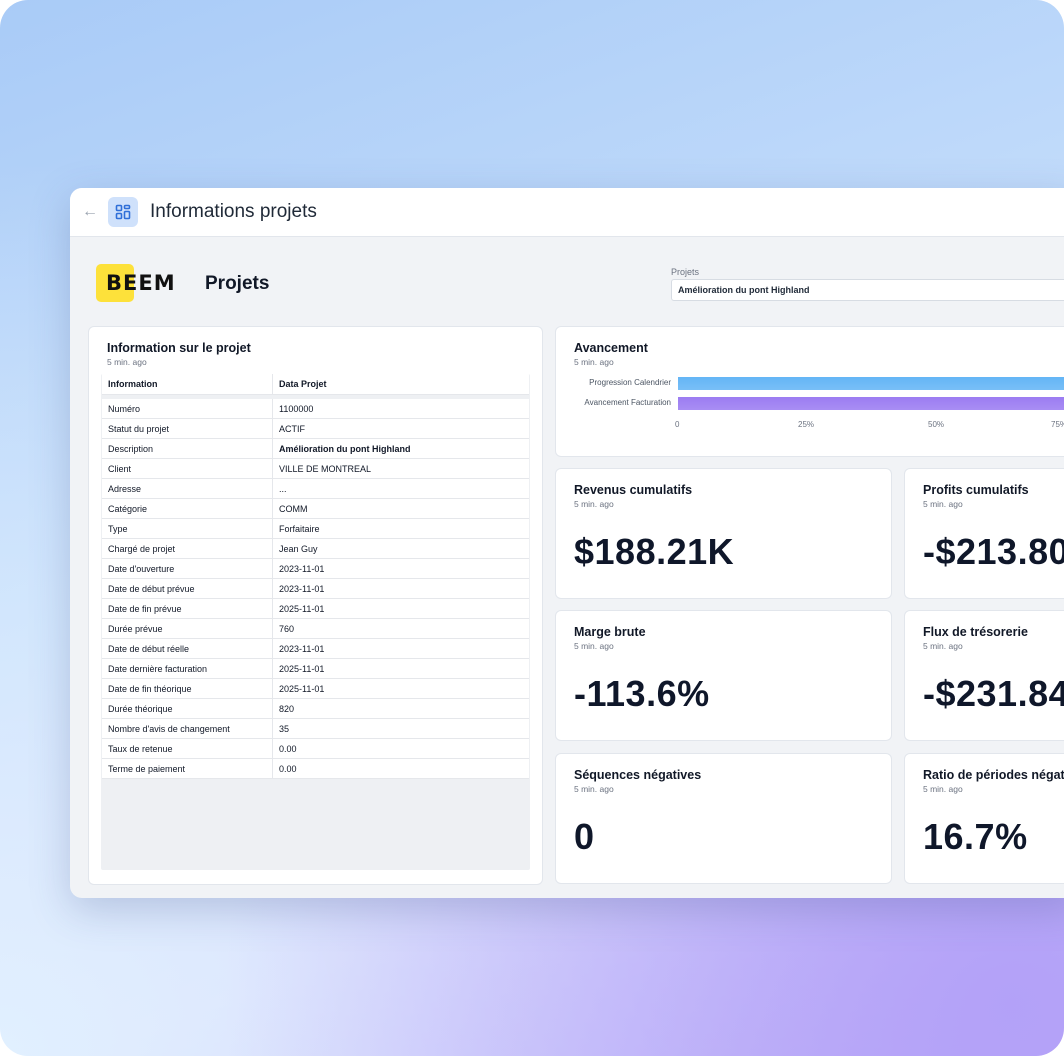 The width and height of the screenshot is (1064, 1056). Describe the element at coordinates (400, 468) in the screenshot. I see `info-value: VILLE DE MONTREAL` at that location.